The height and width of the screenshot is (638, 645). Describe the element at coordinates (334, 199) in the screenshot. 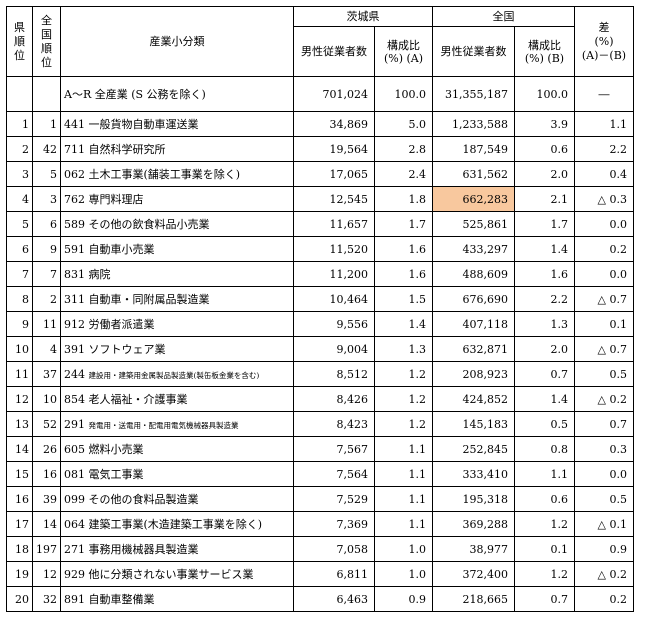

I see `ibaraki-count-cell: 12,545` at that location.